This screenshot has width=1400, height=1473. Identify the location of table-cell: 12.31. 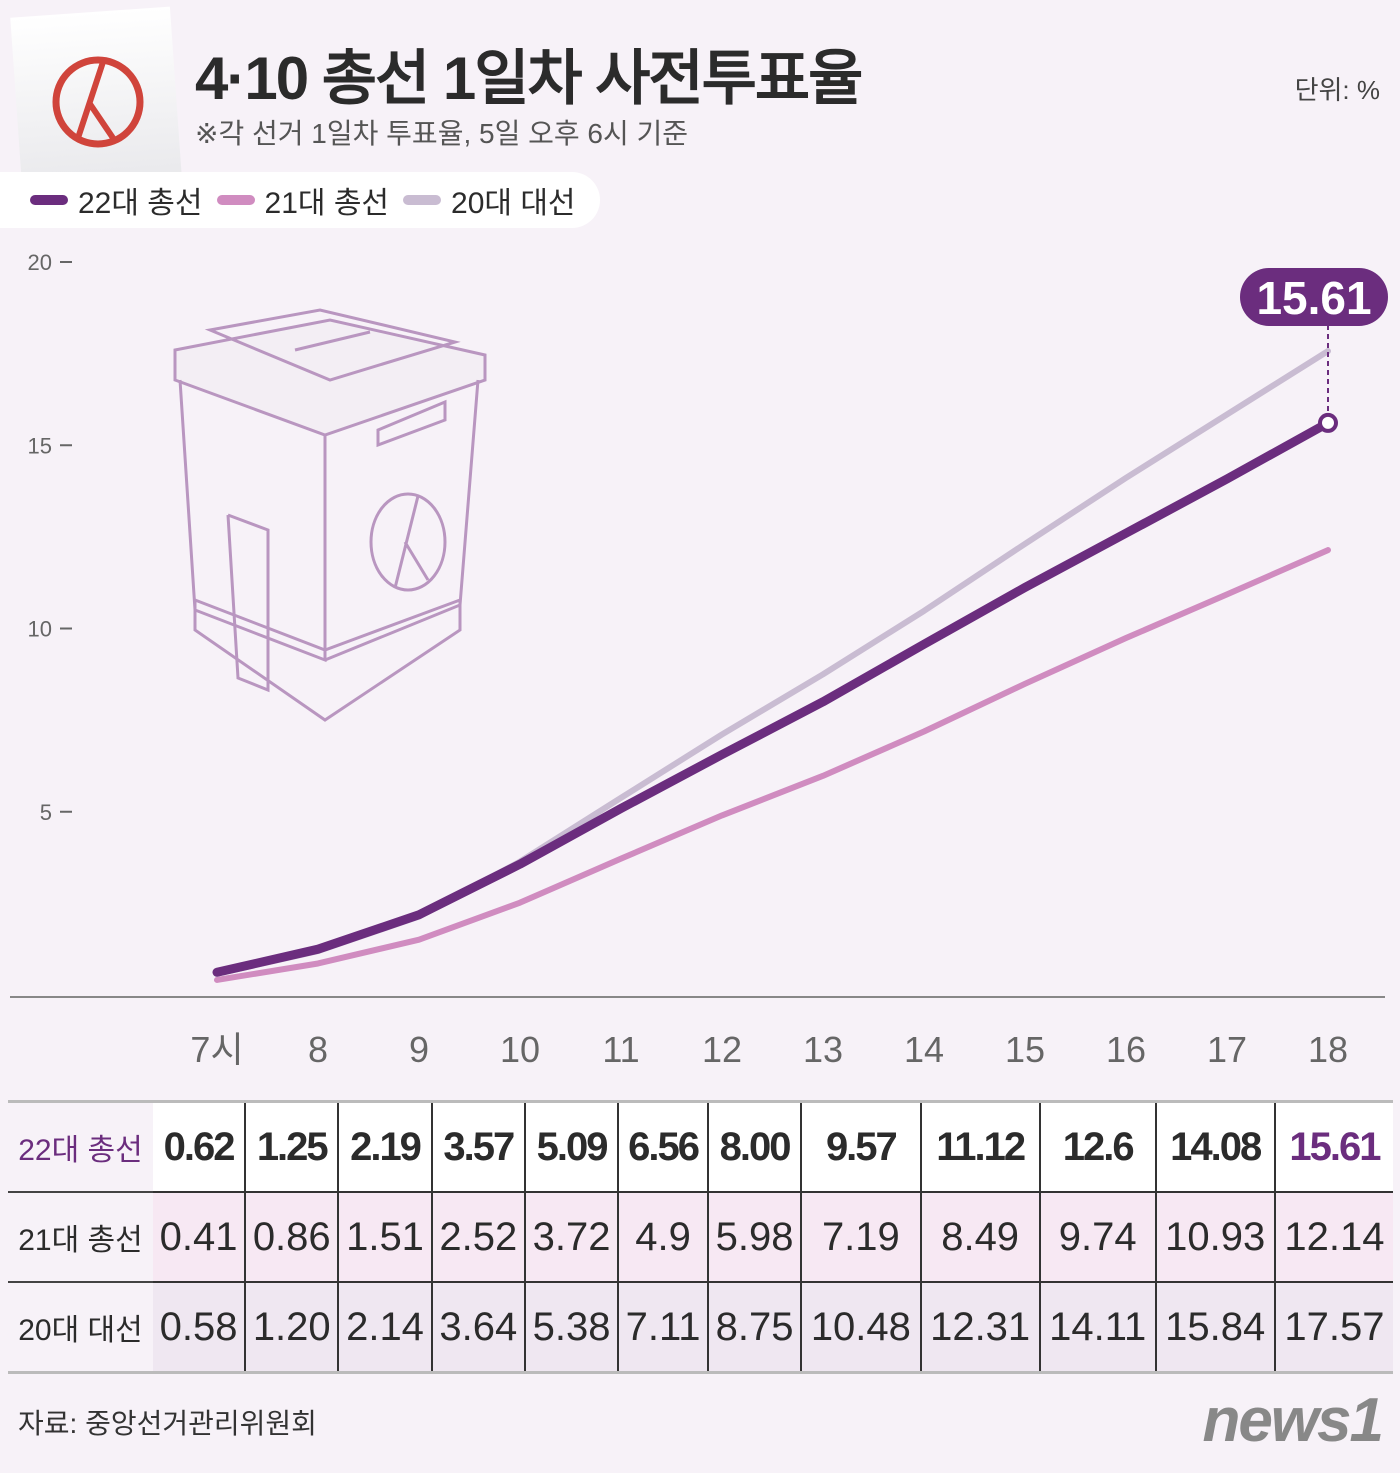
(979, 1327).